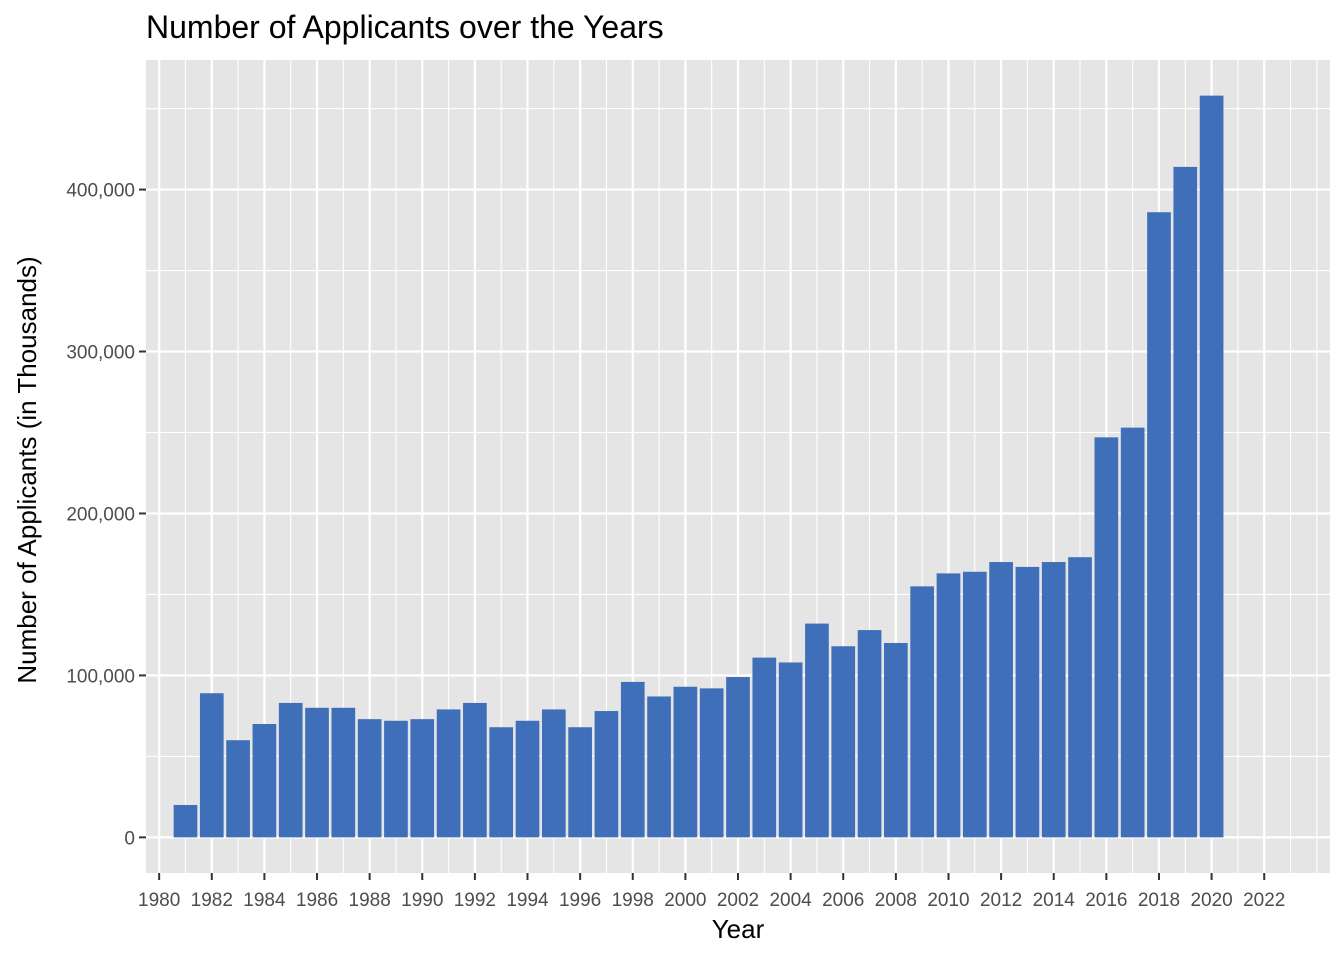 This screenshot has height=960, width=1344. Describe the element at coordinates (1106, 637) in the screenshot. I see `bar-2016` at that location.